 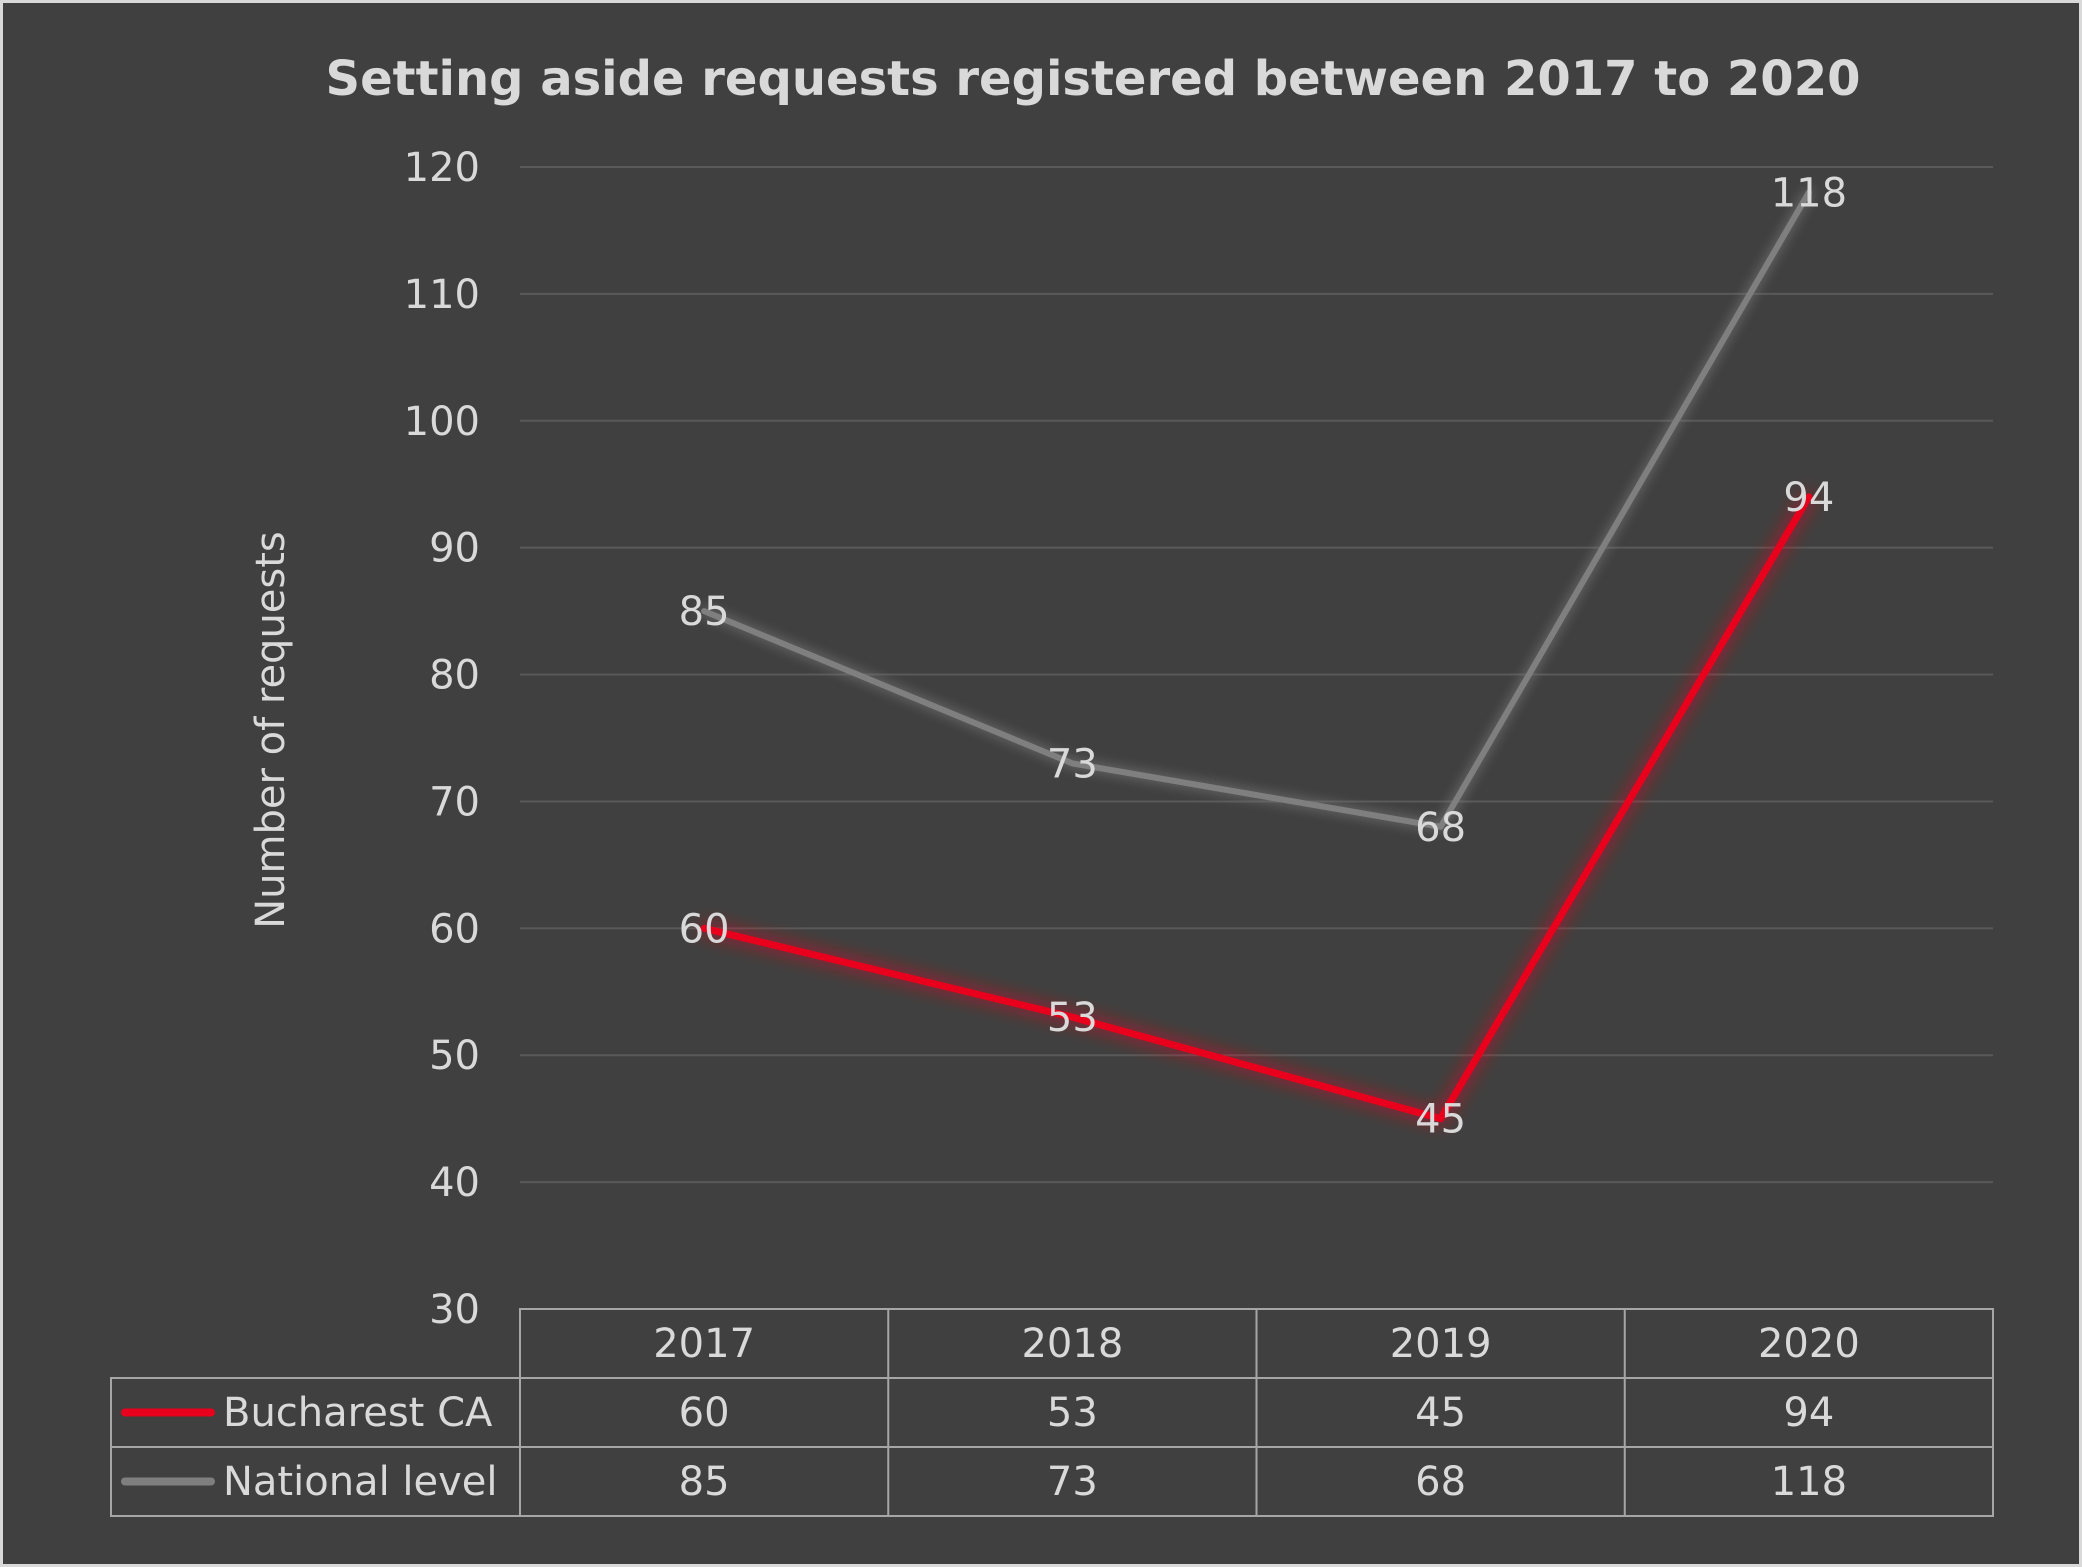 What do you see at coordinates (454, 676) in the screenshot?
I see `y-tick-label: 80` at bounding box center [454, 676].